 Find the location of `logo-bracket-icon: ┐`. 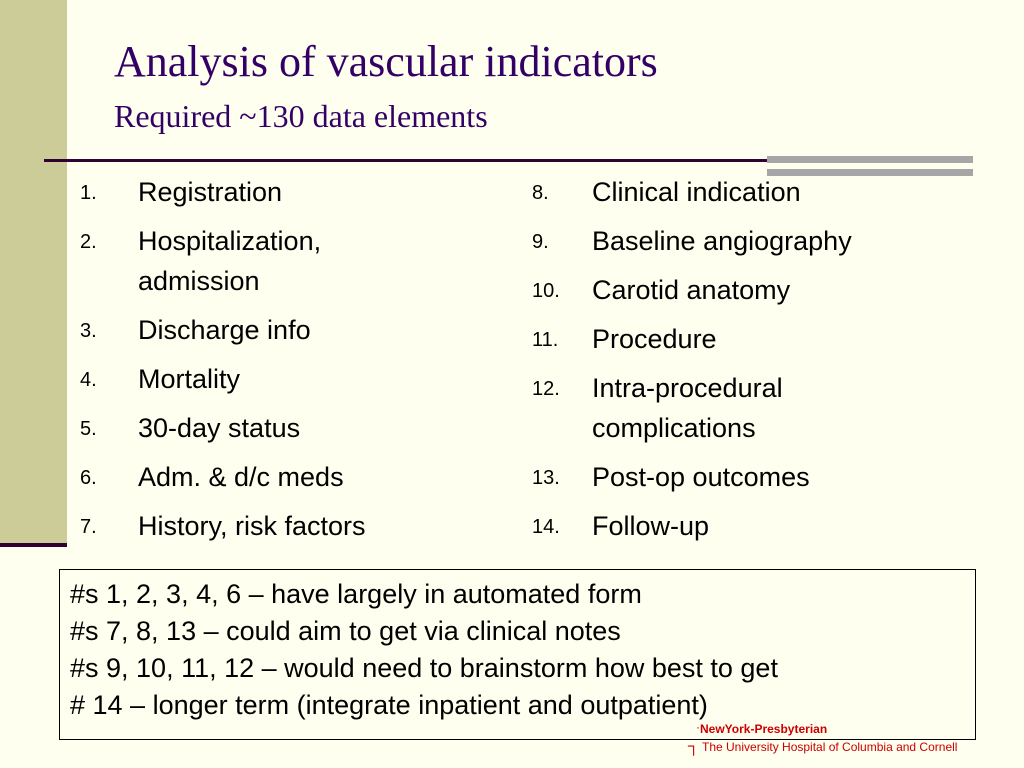

logo-bracket-icon: ┐ is located at coordinates (694, 746).